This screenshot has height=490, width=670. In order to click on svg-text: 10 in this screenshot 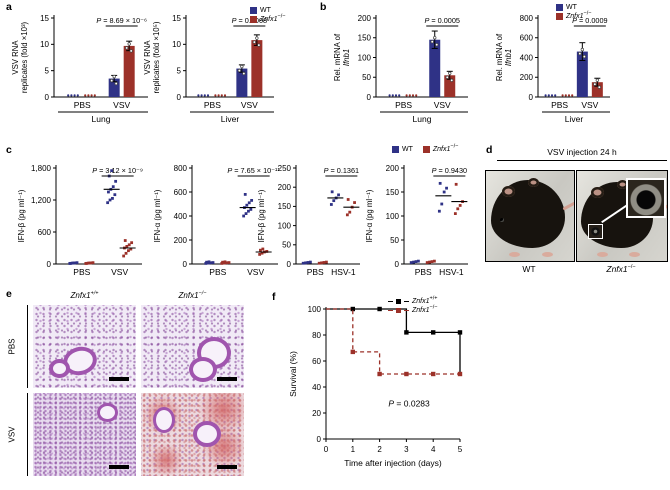, I will do `click(44, 44)`.